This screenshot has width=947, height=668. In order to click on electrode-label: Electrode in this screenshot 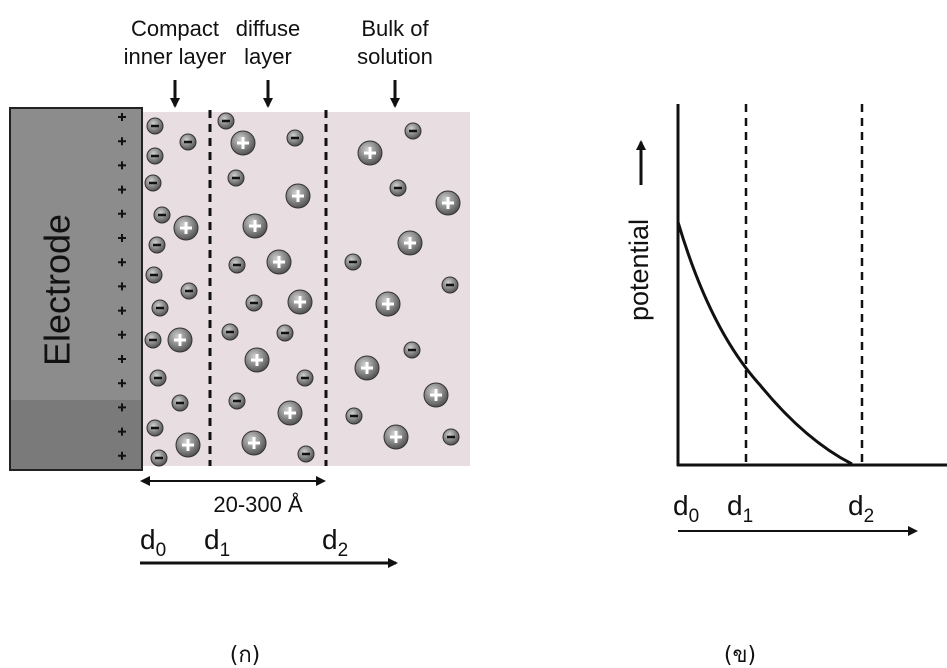, I will do `click(57, 290)`.